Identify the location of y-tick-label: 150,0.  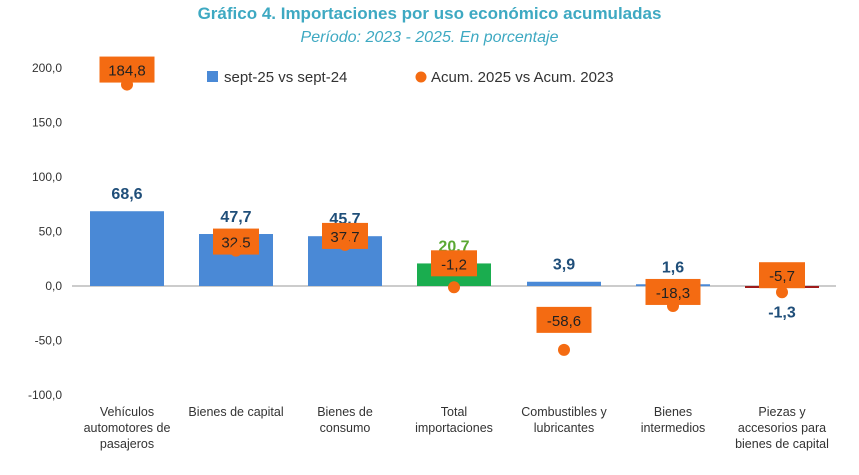
(47, 123).